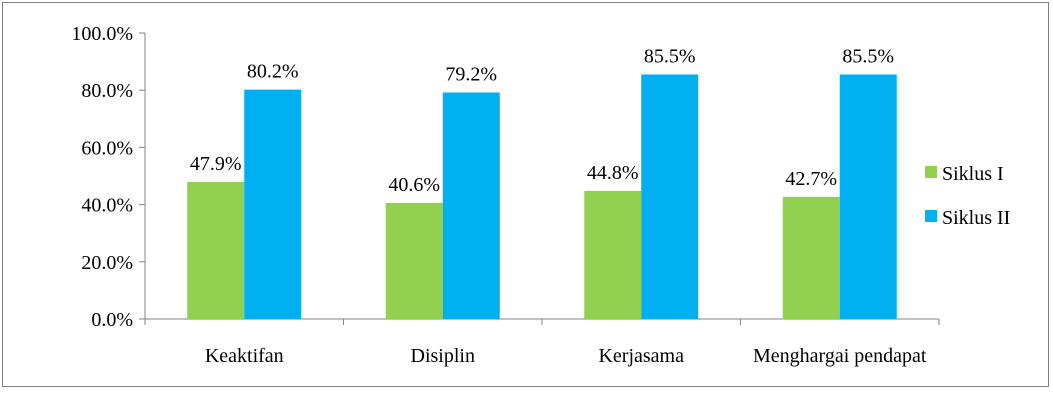  What do you see at coordinates (107, 206) in the screenshot?
I see `y-tick-label: 40.0%` at bounding box center [107, 206].